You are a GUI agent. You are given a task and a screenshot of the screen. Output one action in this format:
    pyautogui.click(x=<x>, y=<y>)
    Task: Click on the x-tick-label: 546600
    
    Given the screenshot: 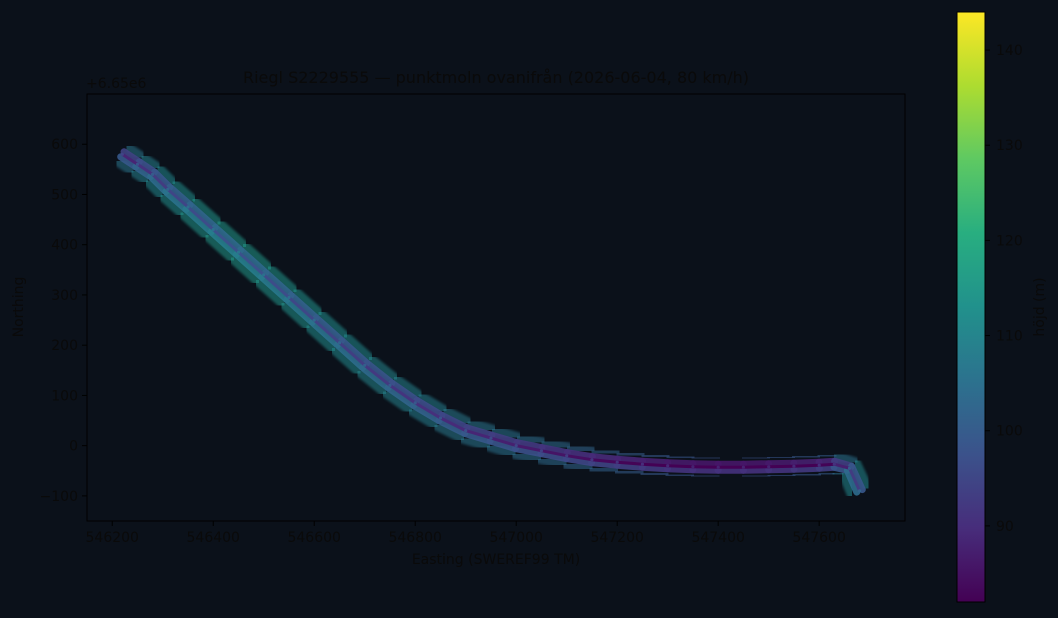 What is the action you would take?
    pyautogui.click(x=313, y=538)
    